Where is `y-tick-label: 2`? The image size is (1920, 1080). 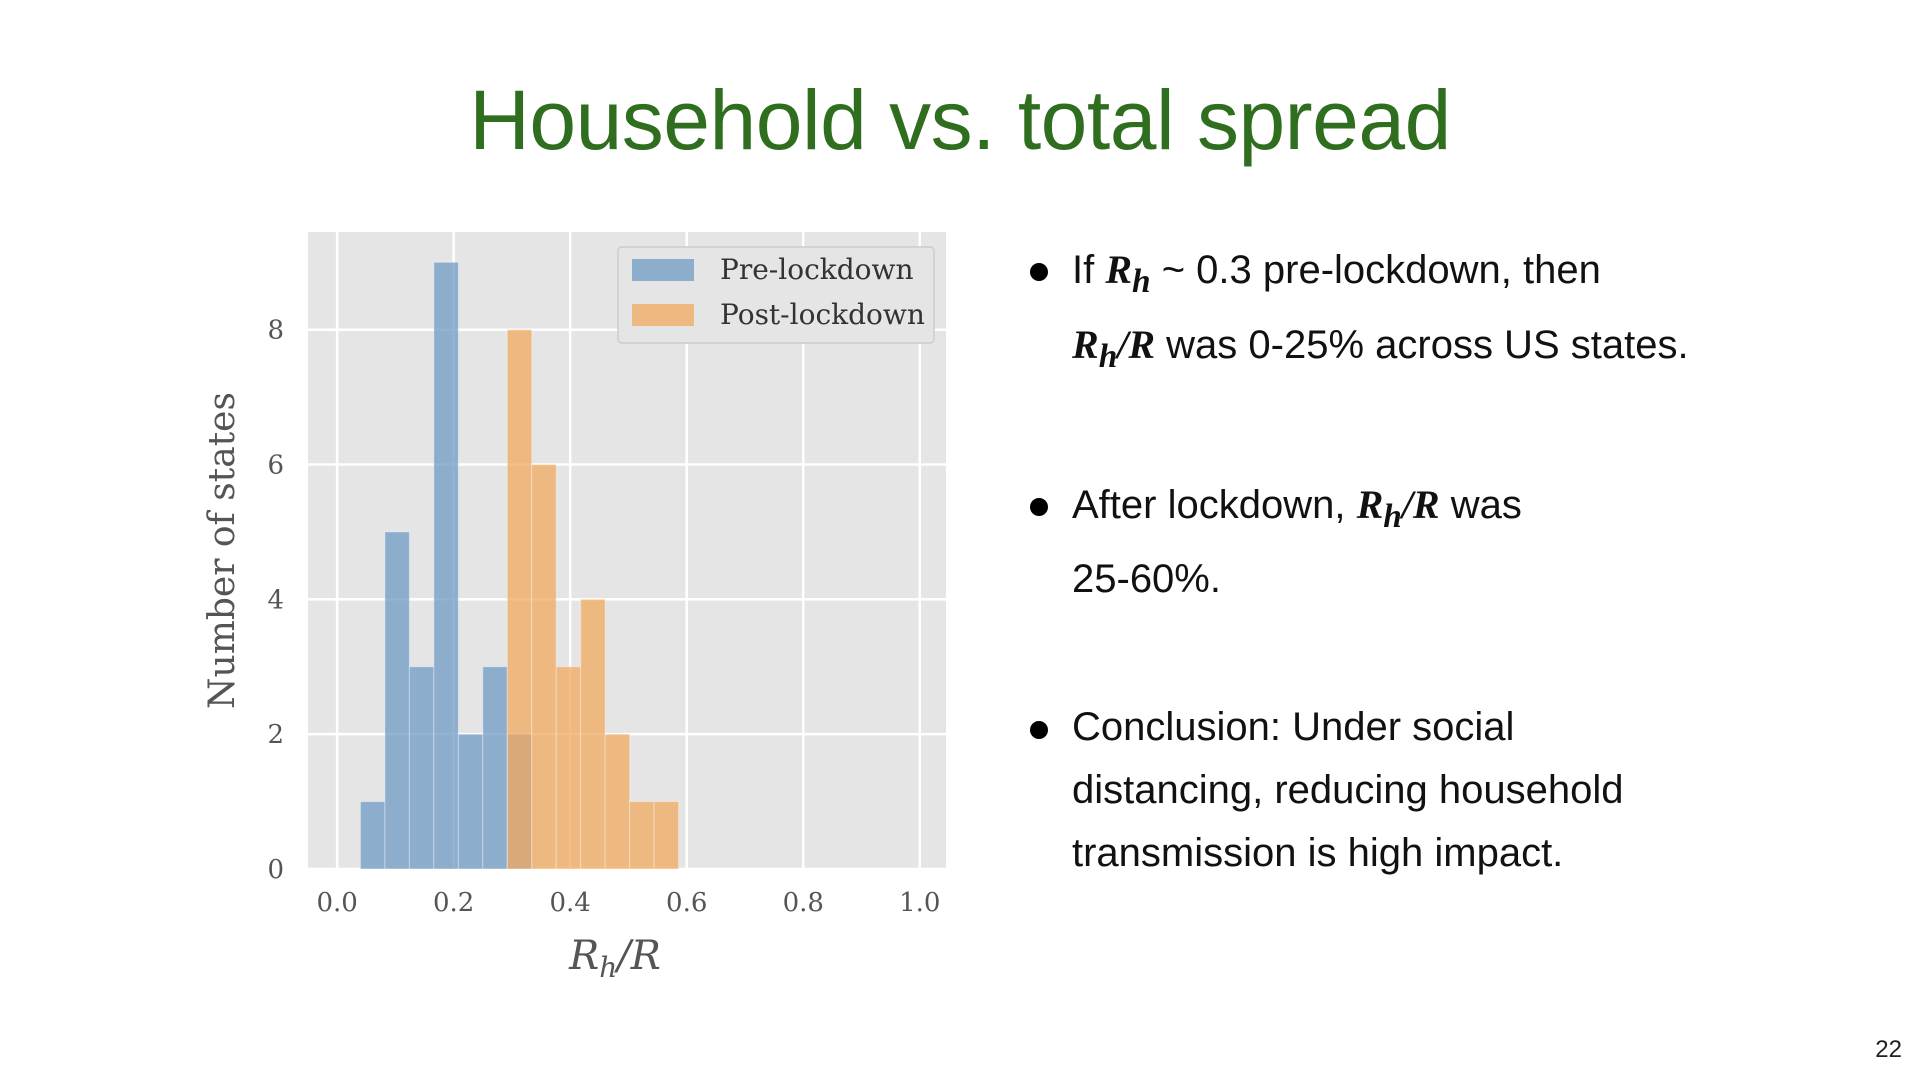 y-tick-label: 2 is located at coordinates (275, 735).